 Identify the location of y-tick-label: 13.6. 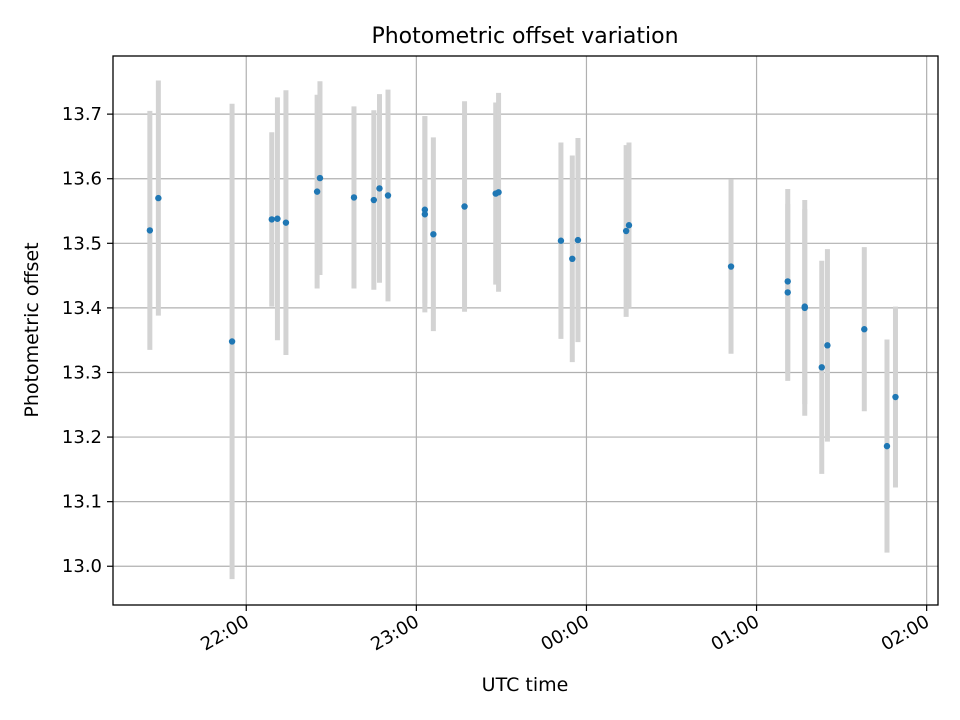
(82, 179).